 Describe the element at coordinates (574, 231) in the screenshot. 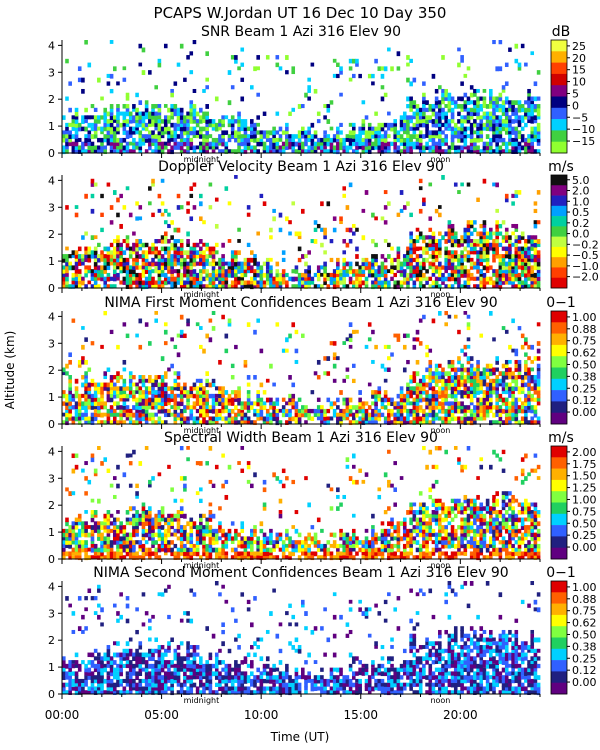

I see `colorbar: 5.02.01.00.50.20.0−0.2−0.5−1.0−2.0` at that location.